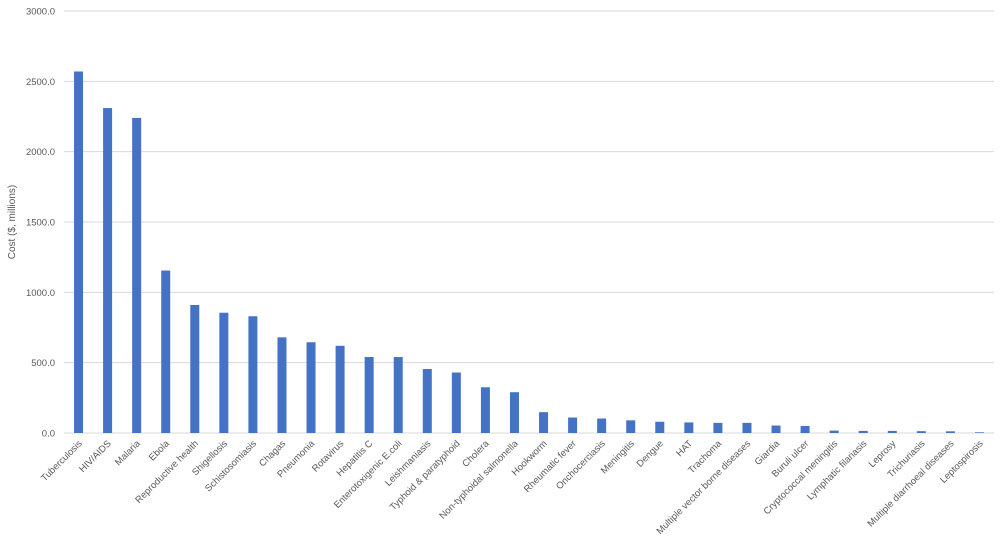 Image resolution: width=1000 pixels, height=546 pixels. What do you see at coordinates (12, 222) in the screenshot?
I see `y-axis-title: Cost ($, millions)` at bounding box center [12, 222].